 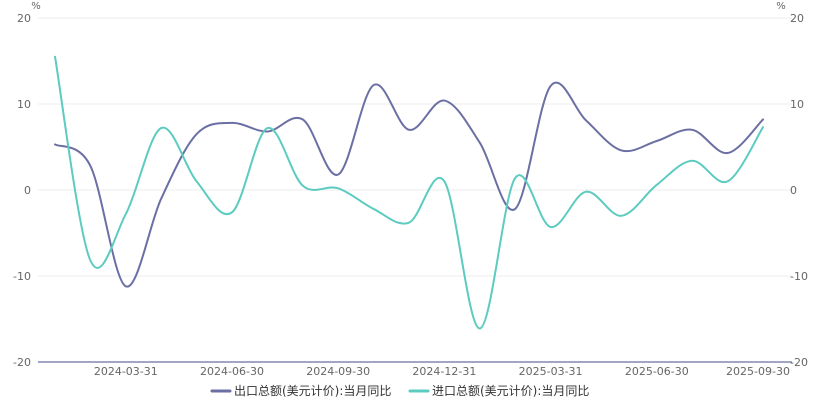 What do you see at coordinates (232, 371) in the screenshot?
I see `x-tick-2024-06-30: 2024-06-30` at bounding box center [232, 371].